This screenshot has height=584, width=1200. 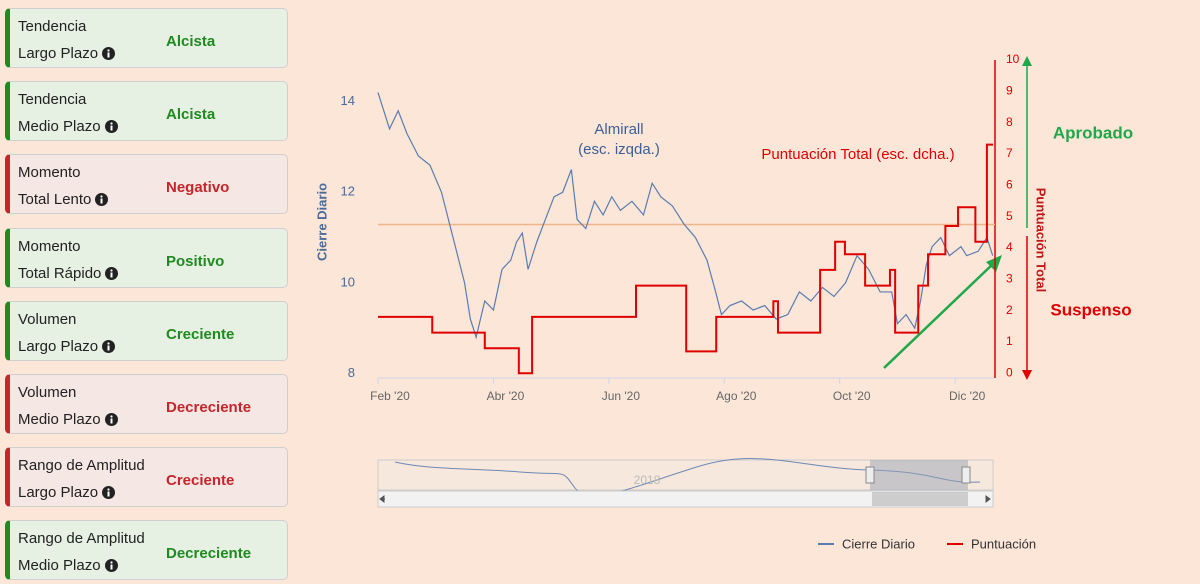 What do you see at coordinates (348, 281) in the screenshot?
I see `y-tick-label: 10` at bounding box center [348, 281].